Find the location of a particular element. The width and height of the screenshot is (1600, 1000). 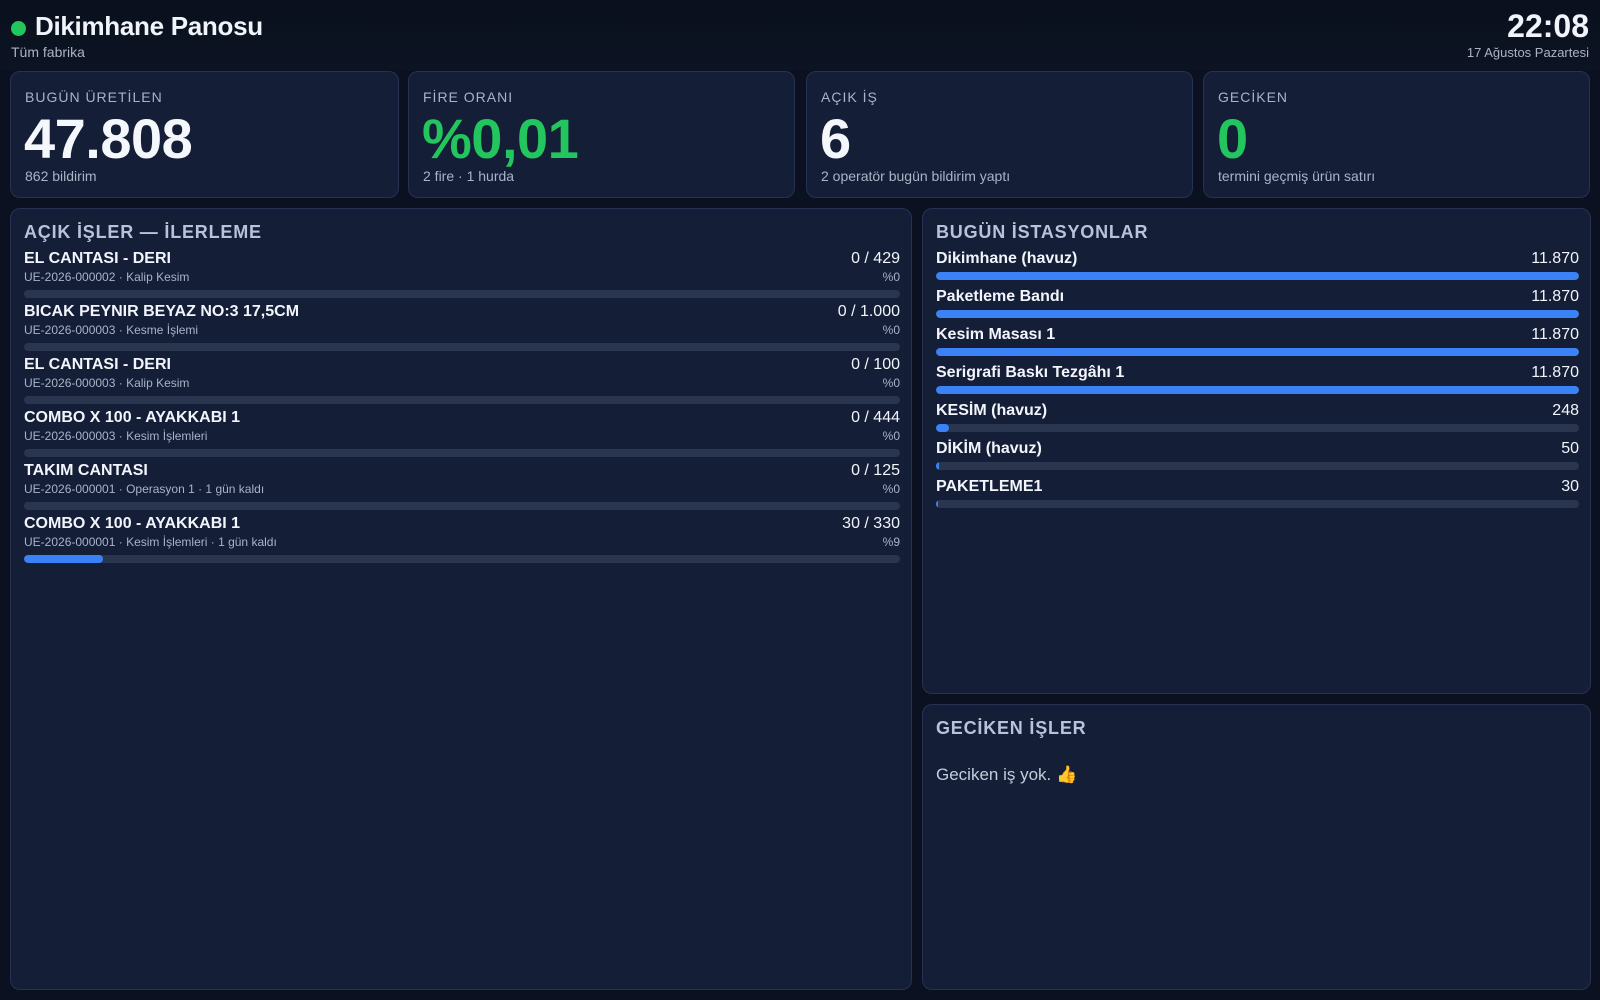

stat-card-produced-today: BUGÜN ÜRETİLEN 47.808 862 bildirim is located at coordinates (204, 134).